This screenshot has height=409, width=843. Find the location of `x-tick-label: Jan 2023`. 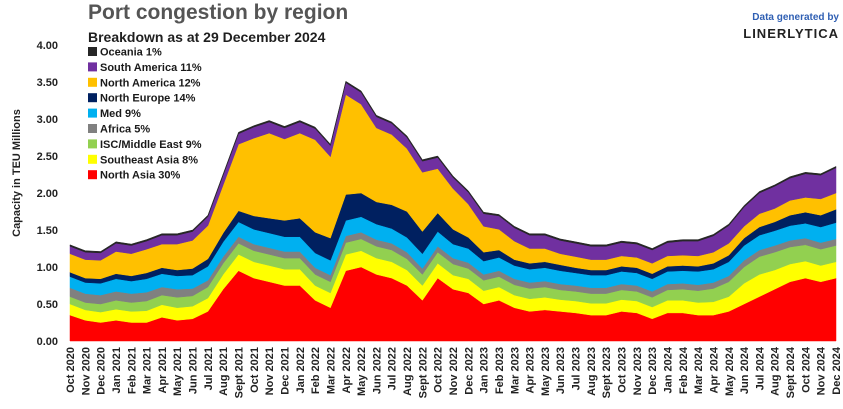

x-tick-label: Jan 2023 is located at coordinates (485, 370).